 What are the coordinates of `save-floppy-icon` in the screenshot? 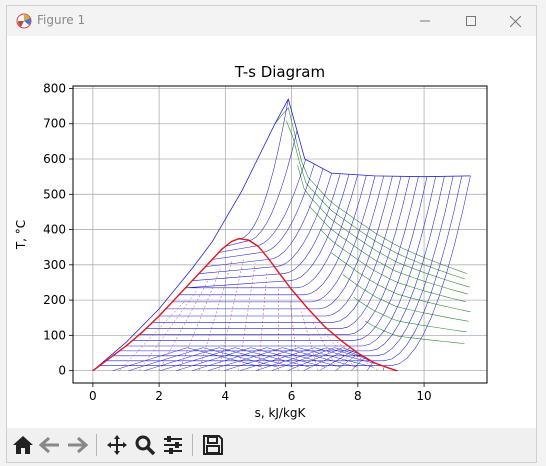 It's located at (213, 445).